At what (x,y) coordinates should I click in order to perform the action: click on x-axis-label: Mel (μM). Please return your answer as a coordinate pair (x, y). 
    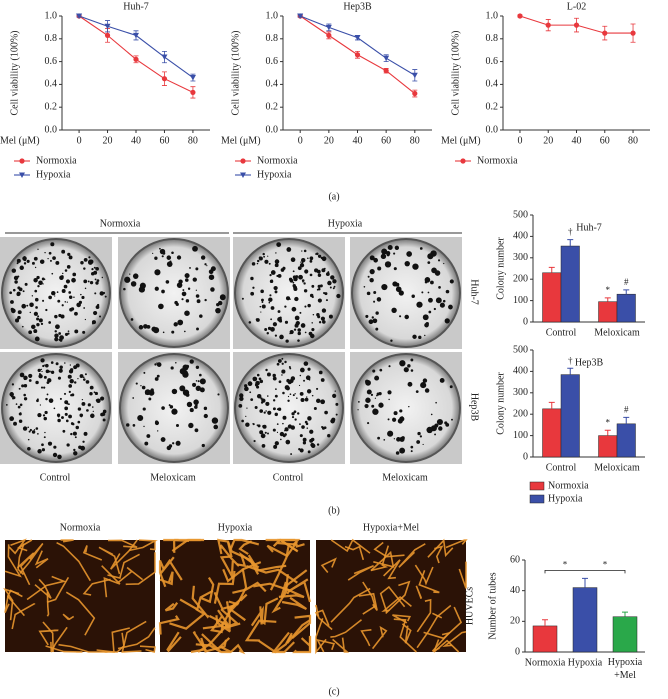
    Looking at the image, I should click on (20, 140).